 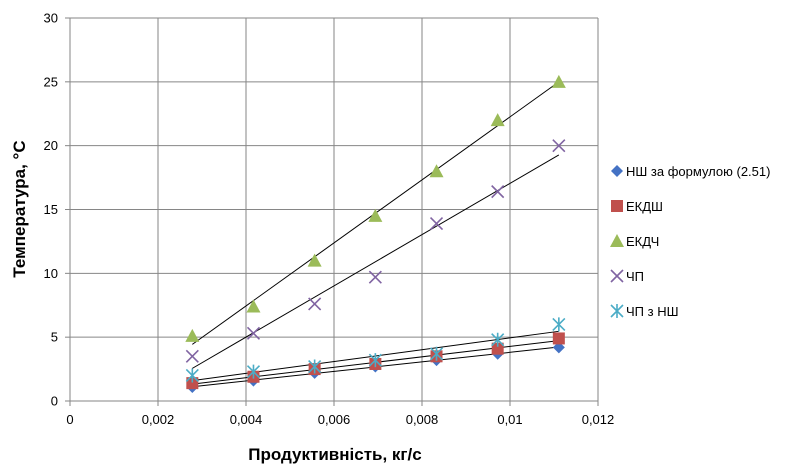 I want to click on legend-label-2: ЕКДШ, so click(x=644, y=206).